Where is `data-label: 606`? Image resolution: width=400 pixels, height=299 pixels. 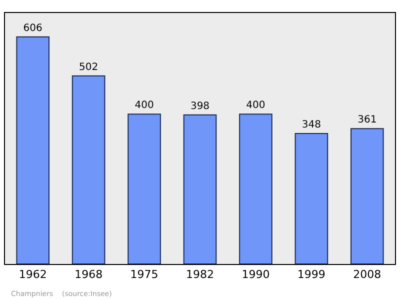 data-label: 606 is located at coordinates (32, 28).